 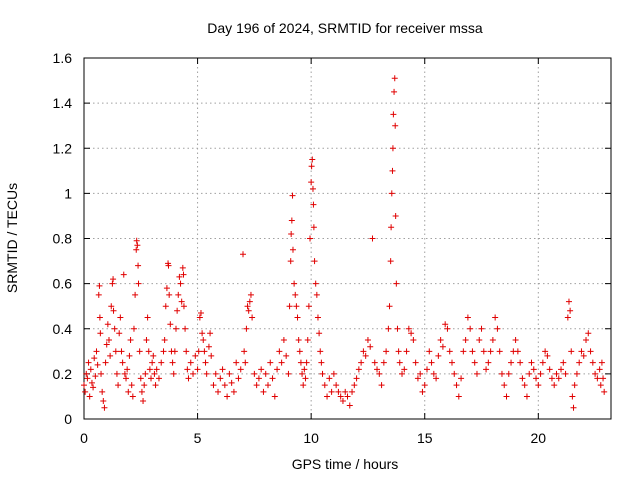 I want to click on y-tick-label: 1.4, so click(x=63, y=103).